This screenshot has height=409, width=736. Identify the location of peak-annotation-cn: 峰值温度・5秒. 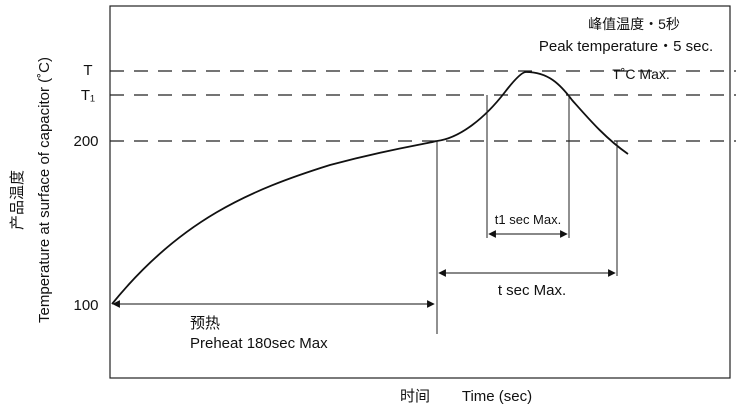
(634, 24).